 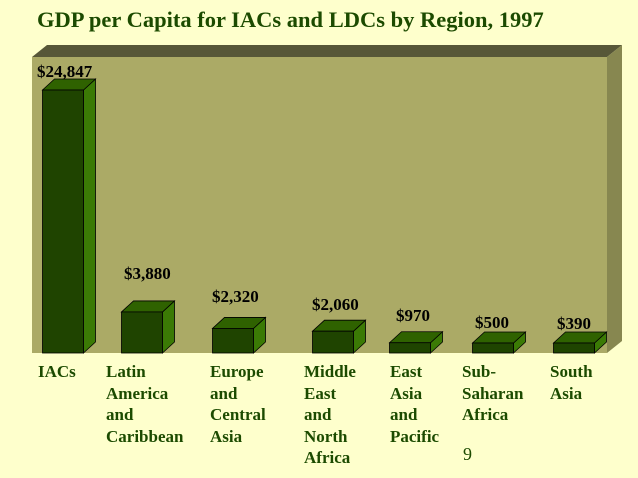 What do you see at coordinates (137, 393) in the screenshot?
I see `category-label-line: America` at bounding box center [137, 393].